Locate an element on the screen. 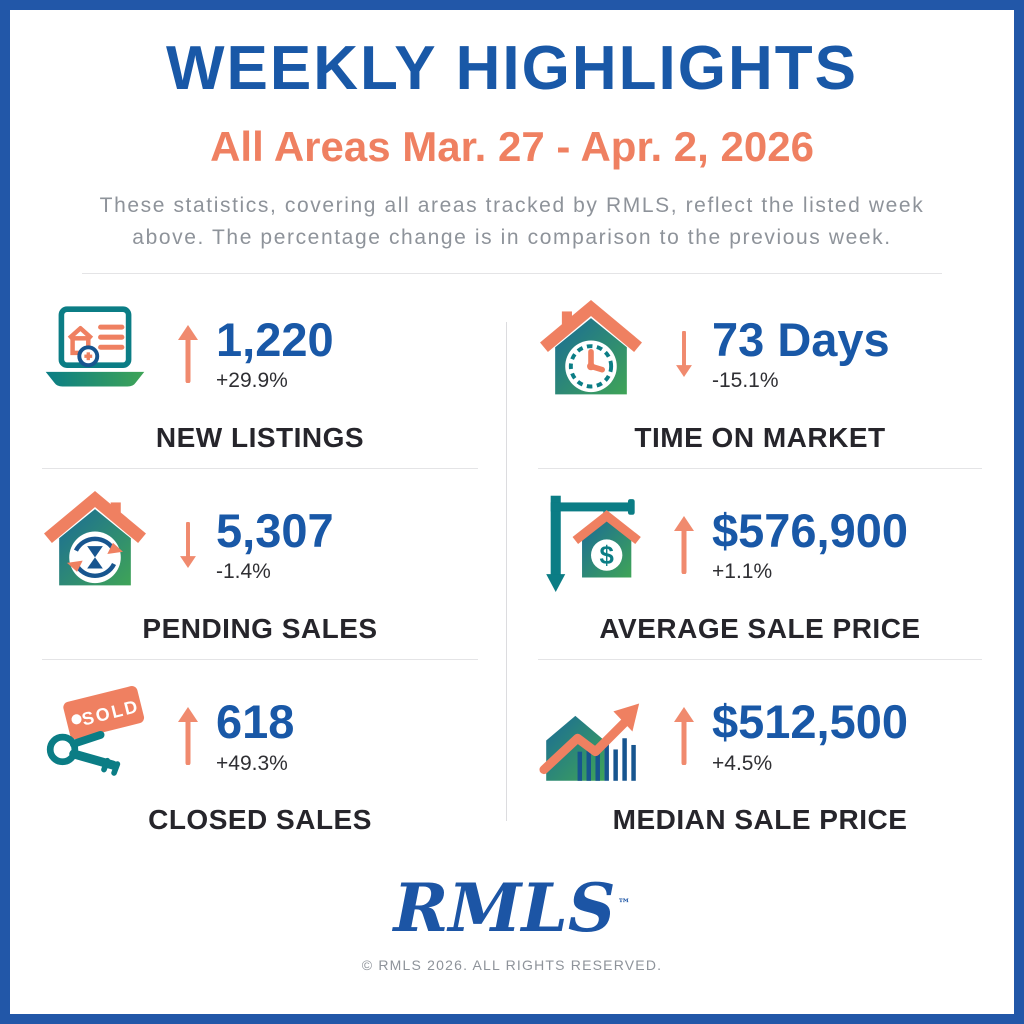 The image size is (1024, 1024). stat-value: 5,307 is located at coordinates (275, 531).